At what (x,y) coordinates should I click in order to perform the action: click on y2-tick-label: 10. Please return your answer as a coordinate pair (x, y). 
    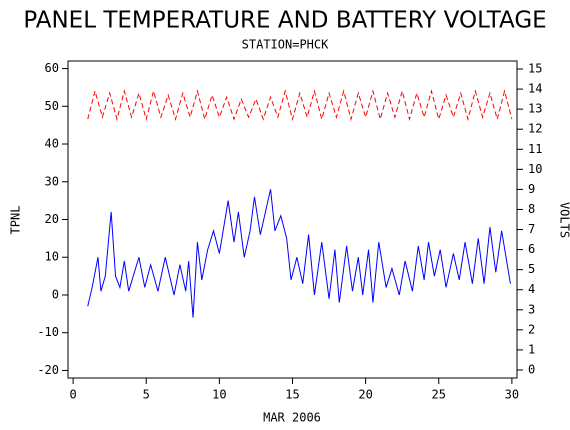
    Looking at the image, I should click on (535, 169).